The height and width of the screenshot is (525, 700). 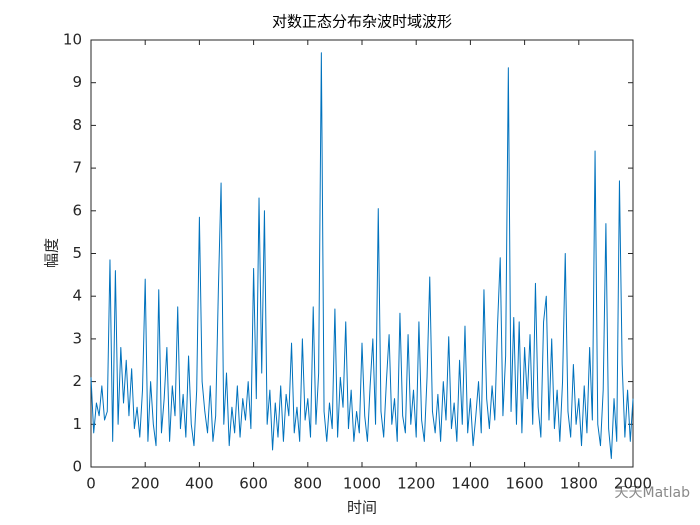 I want to click on y-tick-label: 4, so click(x=77, y=296).